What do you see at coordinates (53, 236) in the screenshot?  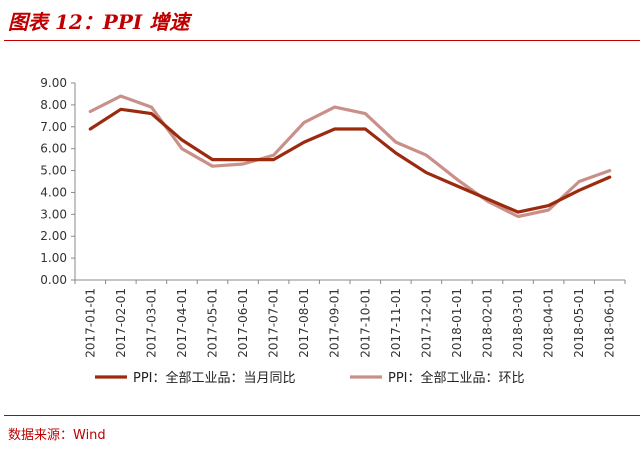 I see `y-tick-label: 2.00` at bounding box center [53, 236].